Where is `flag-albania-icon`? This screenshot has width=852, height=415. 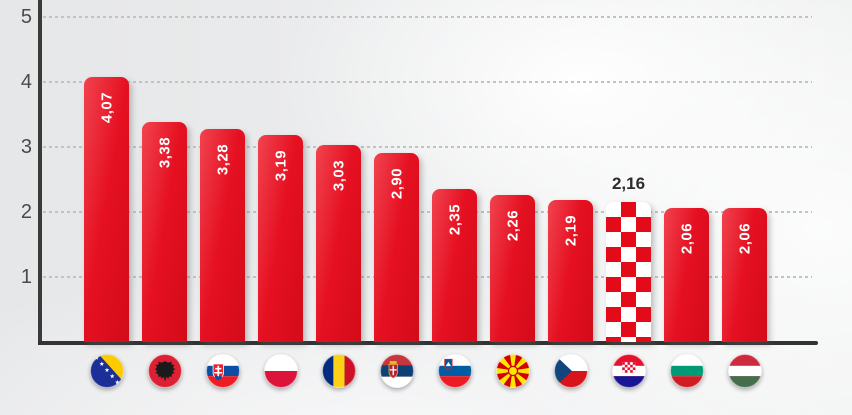 flag-albania-icon is located at coordinates (164, 371).